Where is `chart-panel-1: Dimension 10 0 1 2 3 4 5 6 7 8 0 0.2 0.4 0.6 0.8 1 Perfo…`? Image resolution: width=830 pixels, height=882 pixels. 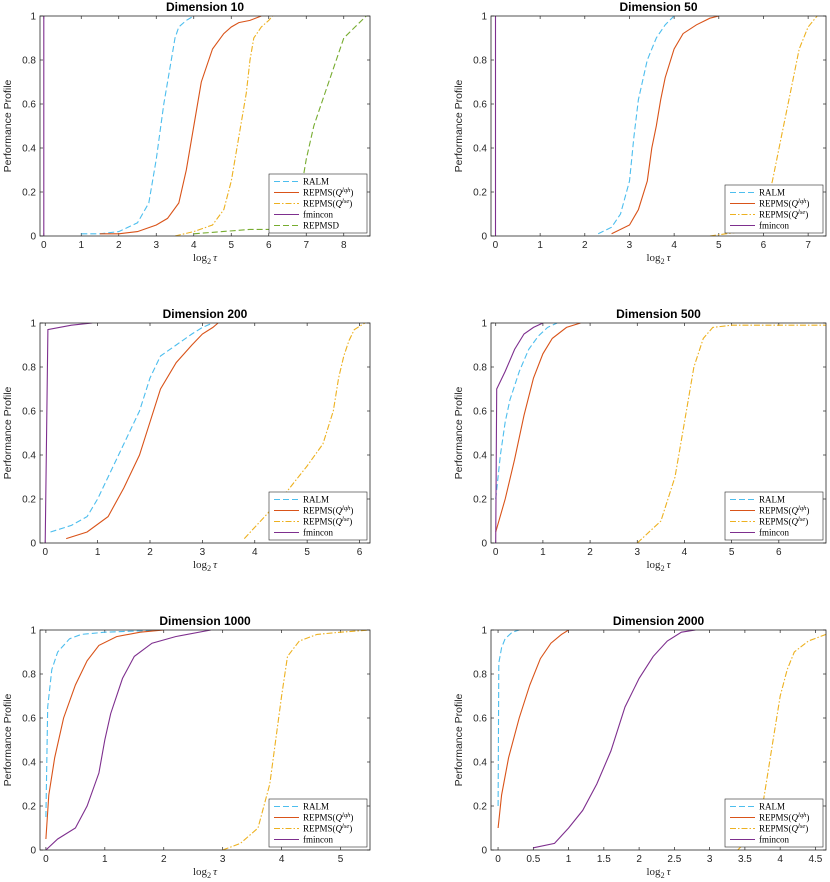 chart-panel-1: Dimension 10 0 1 2 3 4 5 6 7 8 0 0.2 0.4 0.6 0.8 1 Perfo… is located at coordinates (186, 133).